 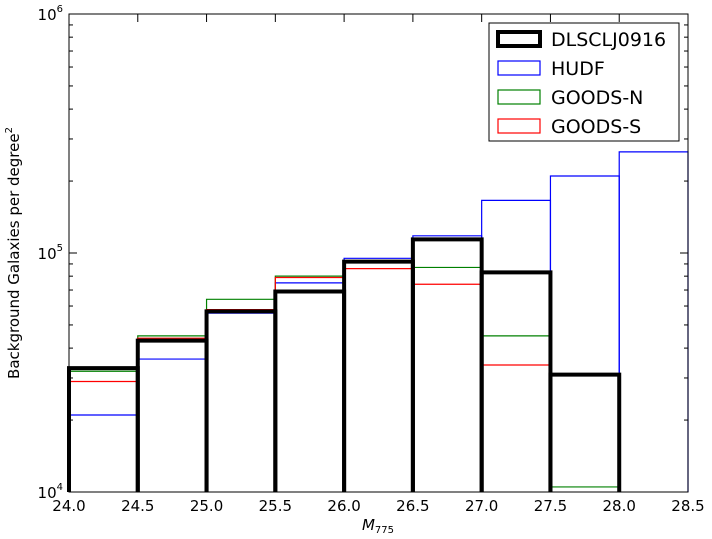 I want to click on x-tick-label: 25.5, so click(x=275, y=506).